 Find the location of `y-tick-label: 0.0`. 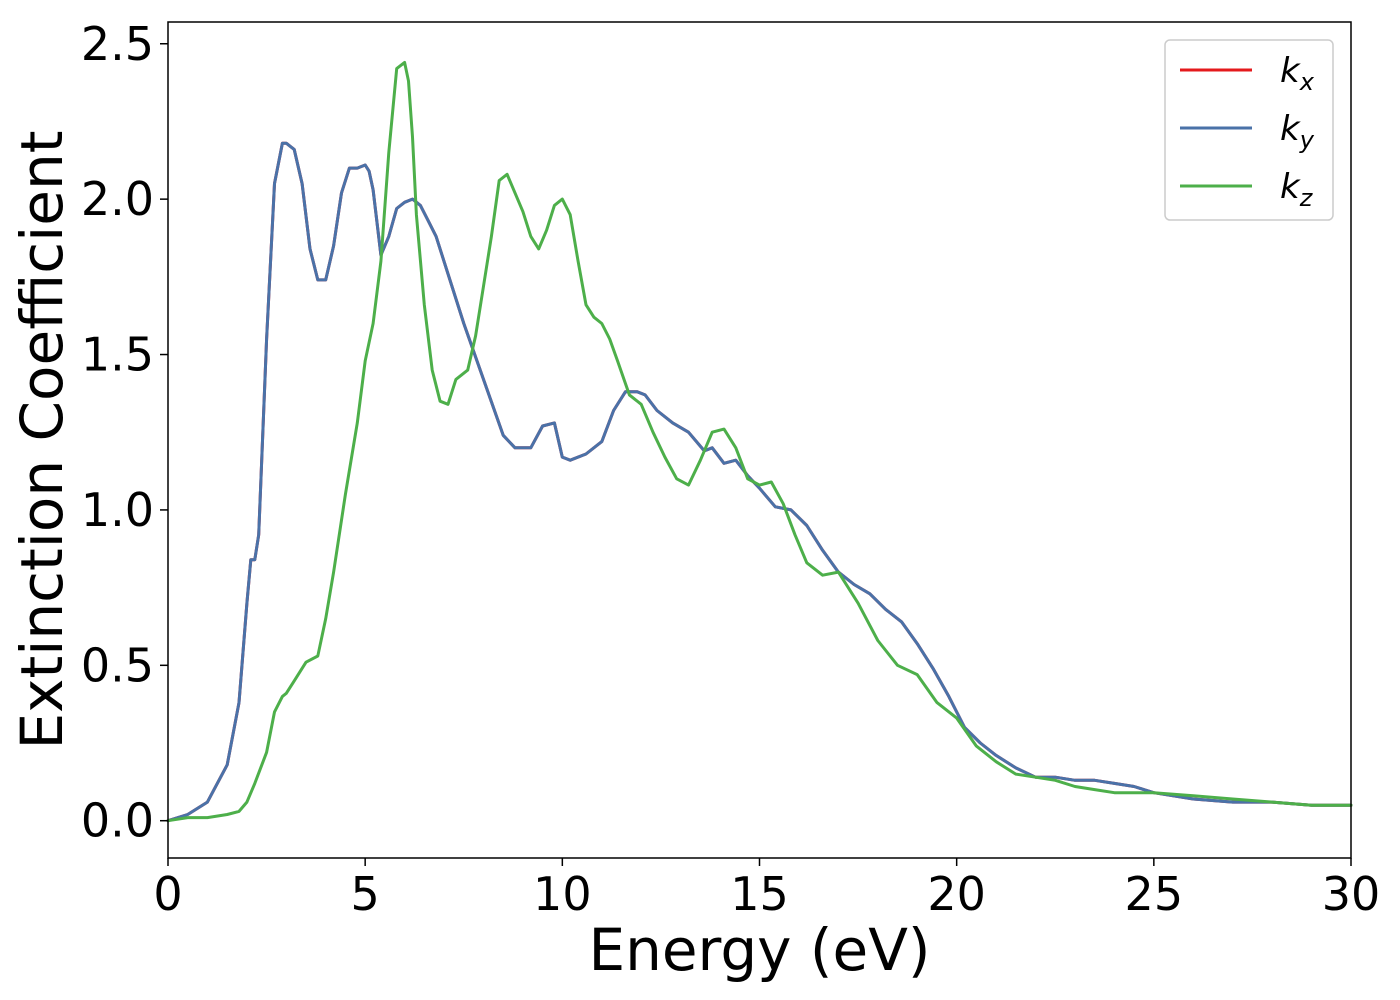

y-tick-label: 0.0 is located at coordinates (117, 821).